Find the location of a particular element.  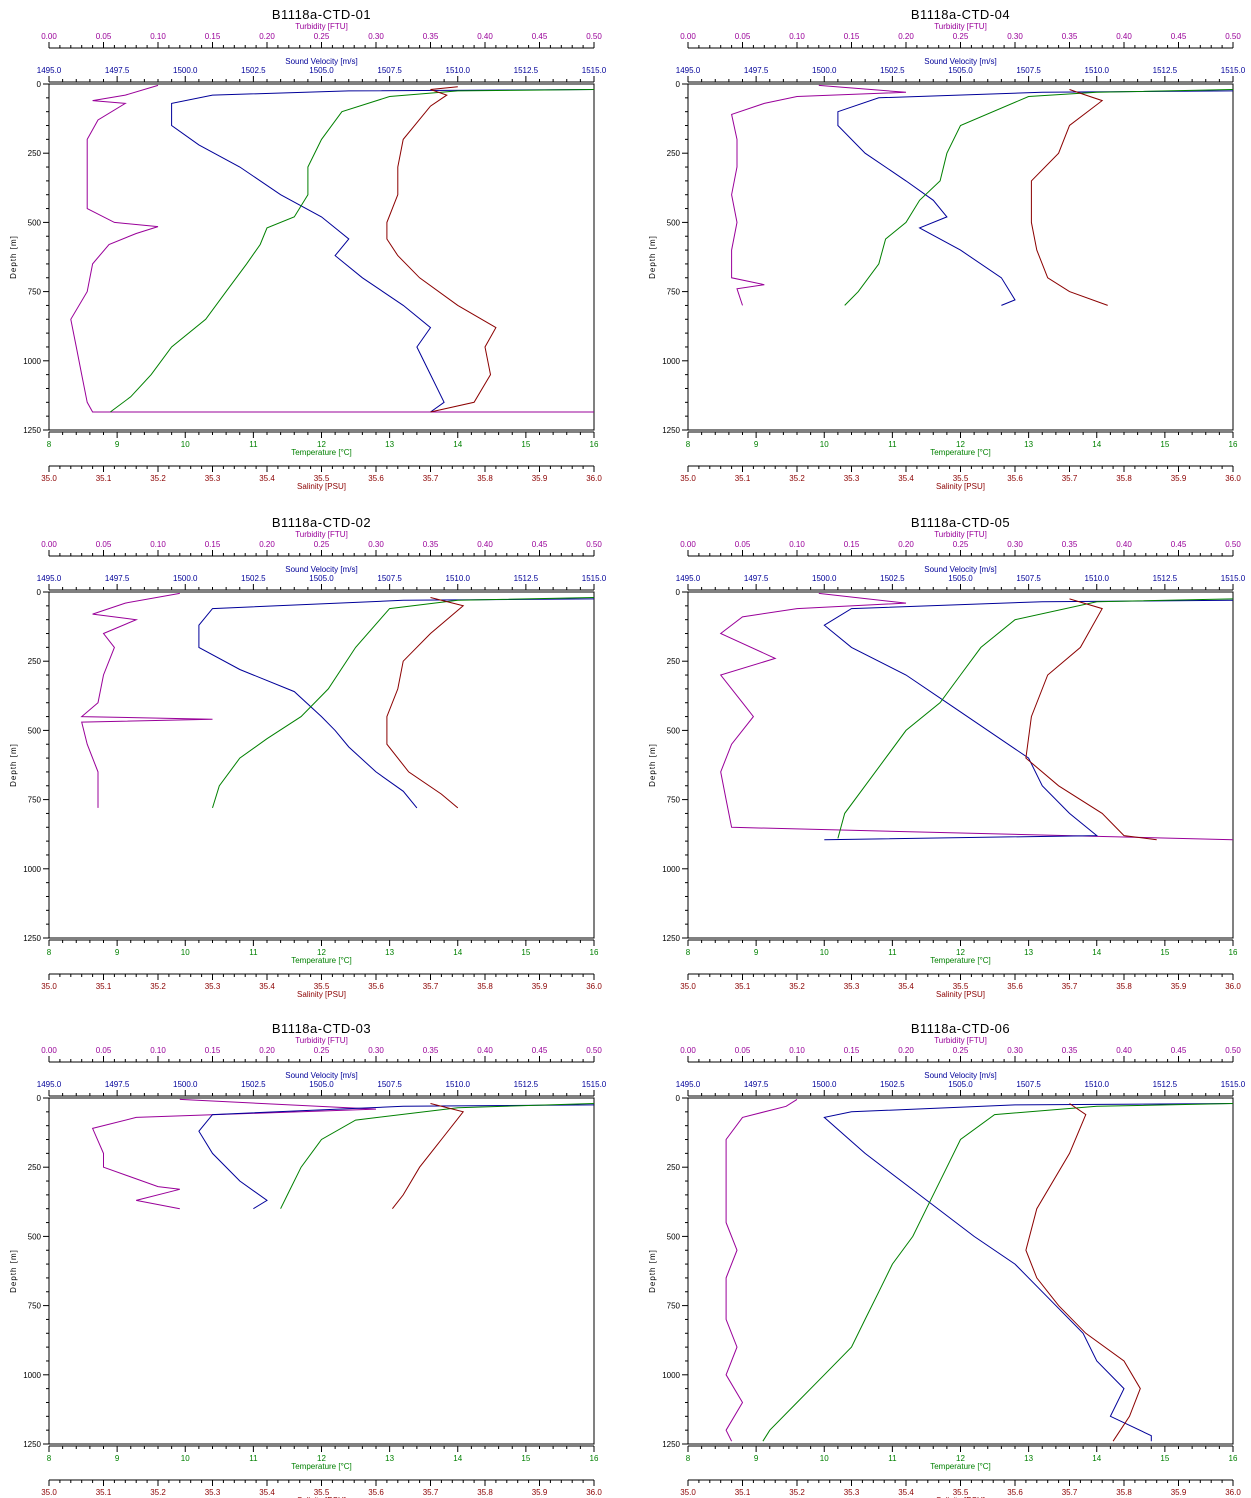

temperature-tick-label: 12 is located at coordinates (960, 1458).